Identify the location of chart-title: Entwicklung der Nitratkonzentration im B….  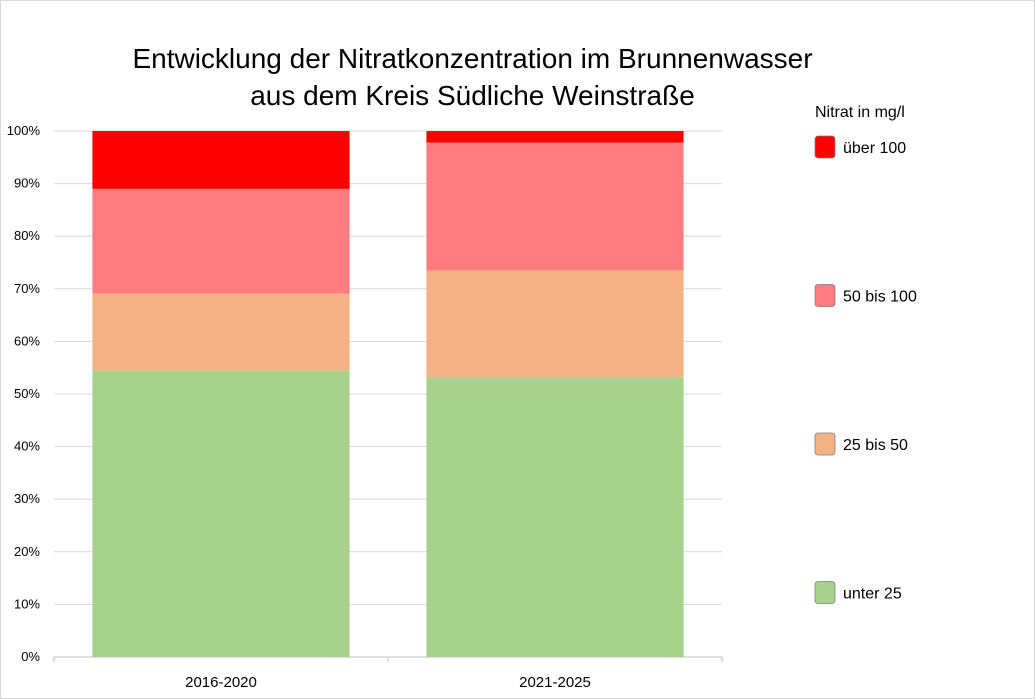
(472, 77).